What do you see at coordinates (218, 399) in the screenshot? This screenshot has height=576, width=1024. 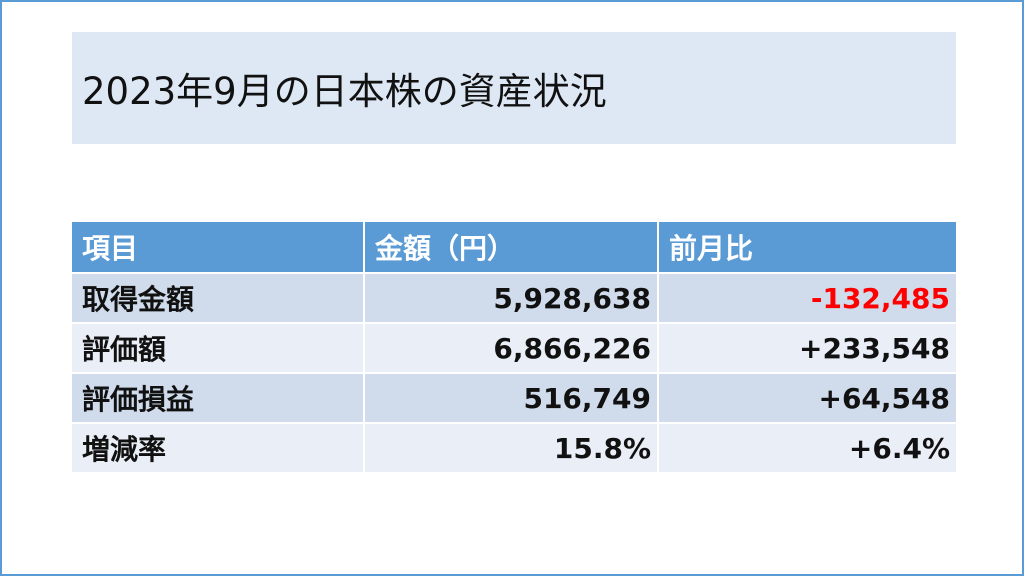 I see `row-label: 評価損益` at bounding box center [218, 399].